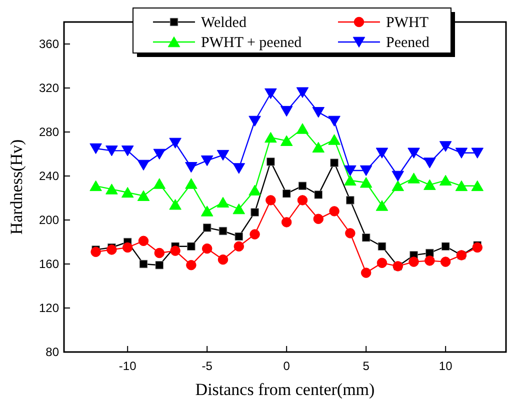  I want to click on y-tick-label: 80, so click(53, 352).